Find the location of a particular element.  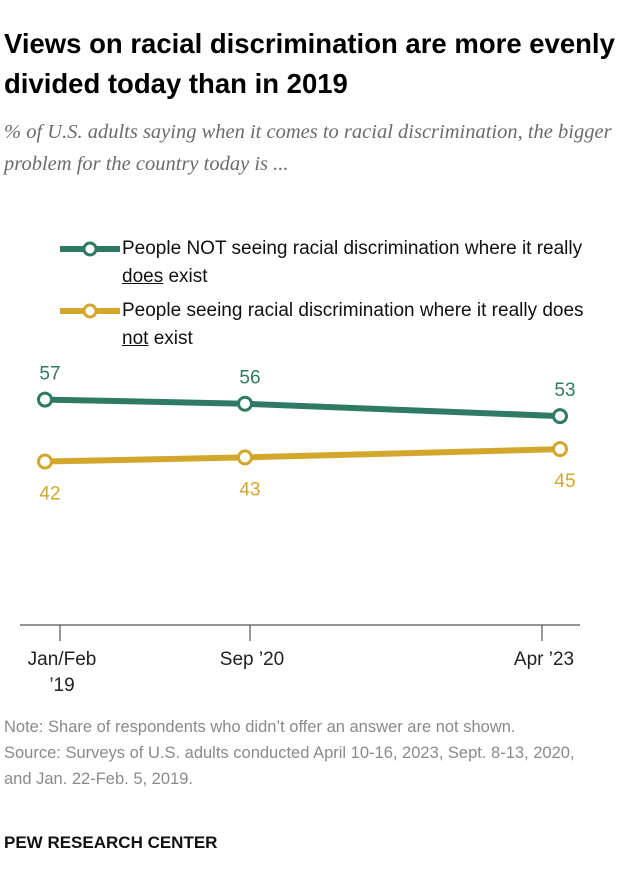

footer: PEW RESEARCH CENTER is located at coordinates (111, 842).